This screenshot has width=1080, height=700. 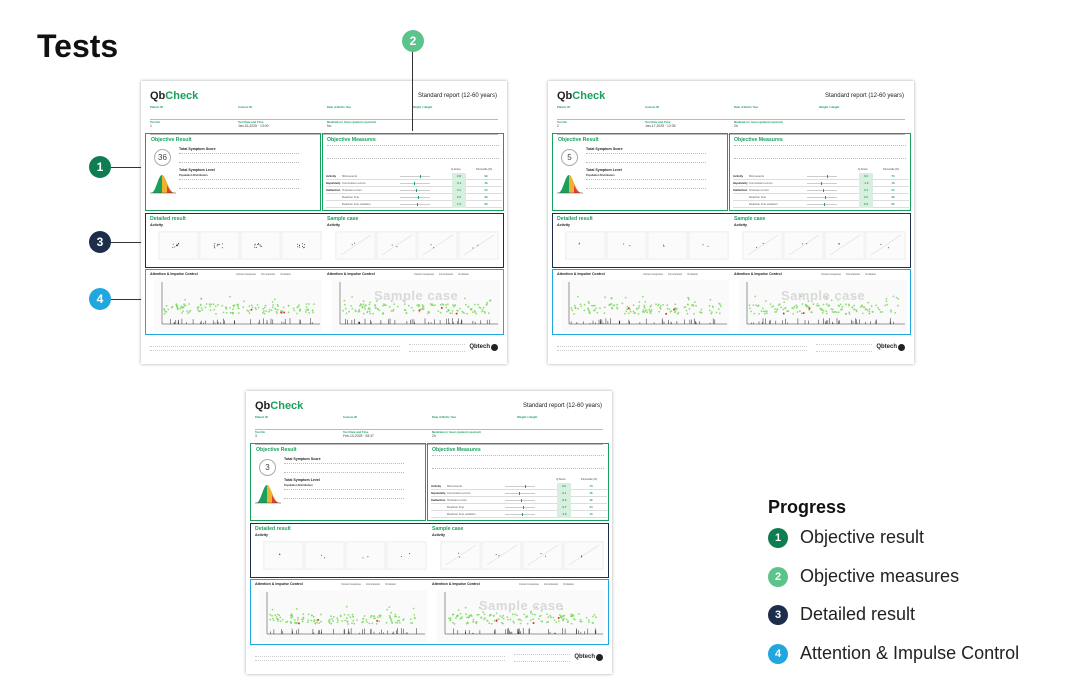 What do you see at coordinates (414, 204) in the screenshot?
I see `measure-row: Reaction time variation 1.3 90` at bounding box center [414, 204].